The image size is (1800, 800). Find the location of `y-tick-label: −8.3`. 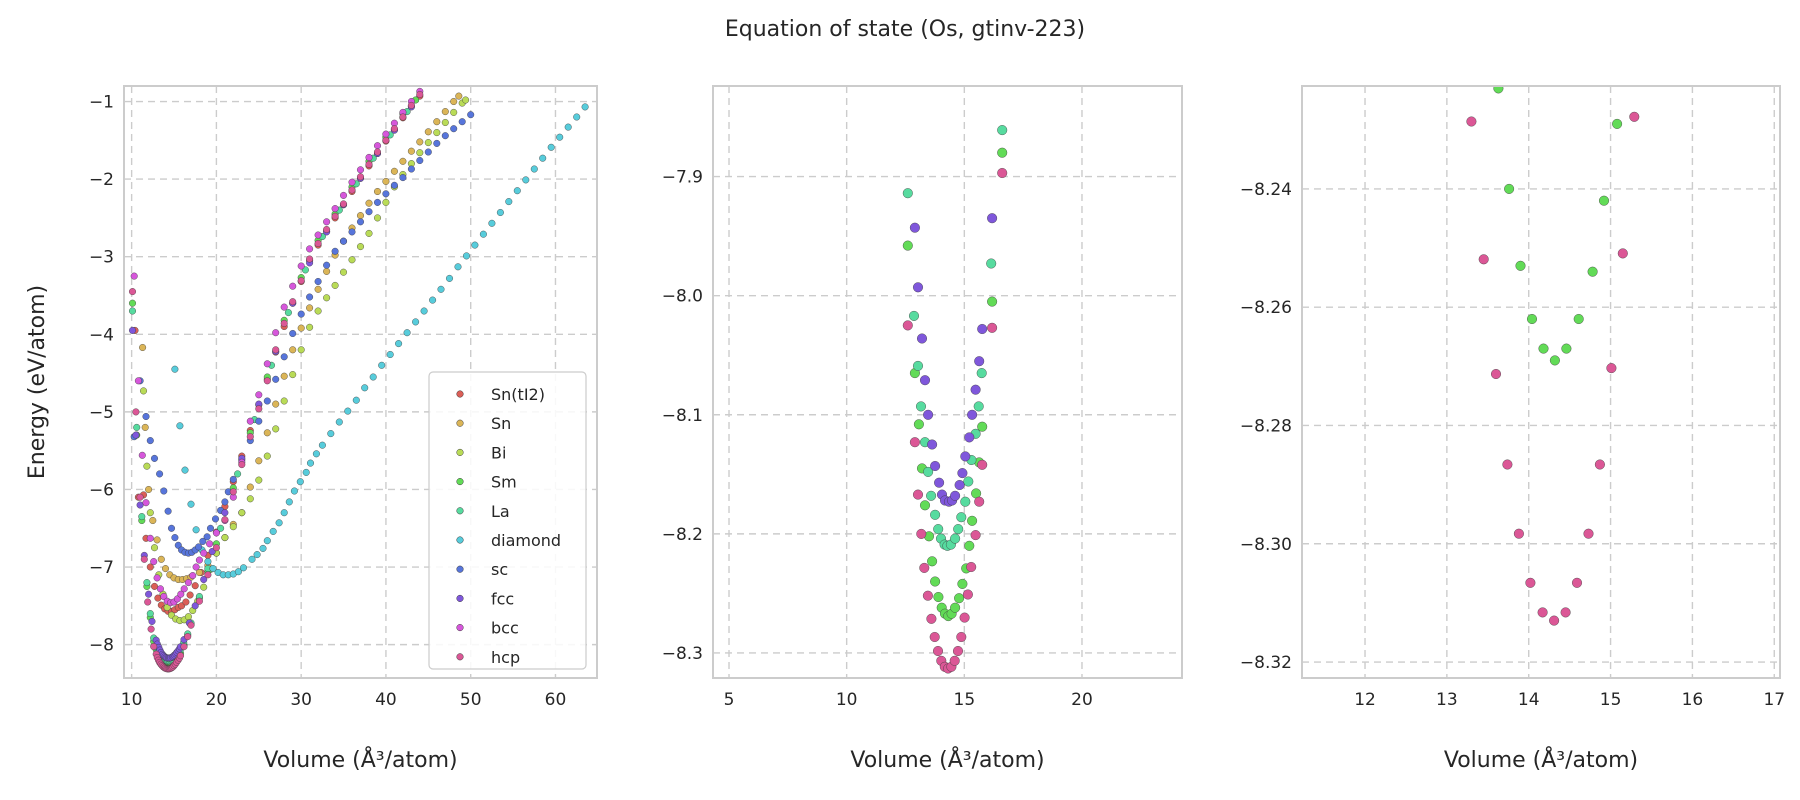

y-tick-label: −8.3 is located at coordinates (682, 654).